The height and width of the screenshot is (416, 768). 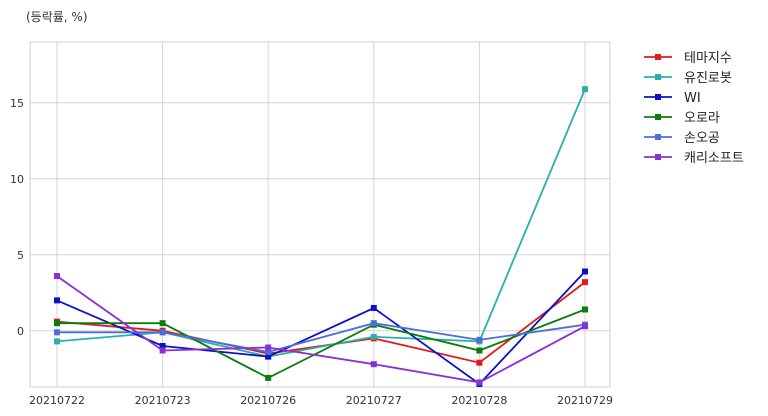 What do you see at coordinates (20, 331) in the screenshot?
I see `y-tick-label: 0` at bounding box center [20, 331].